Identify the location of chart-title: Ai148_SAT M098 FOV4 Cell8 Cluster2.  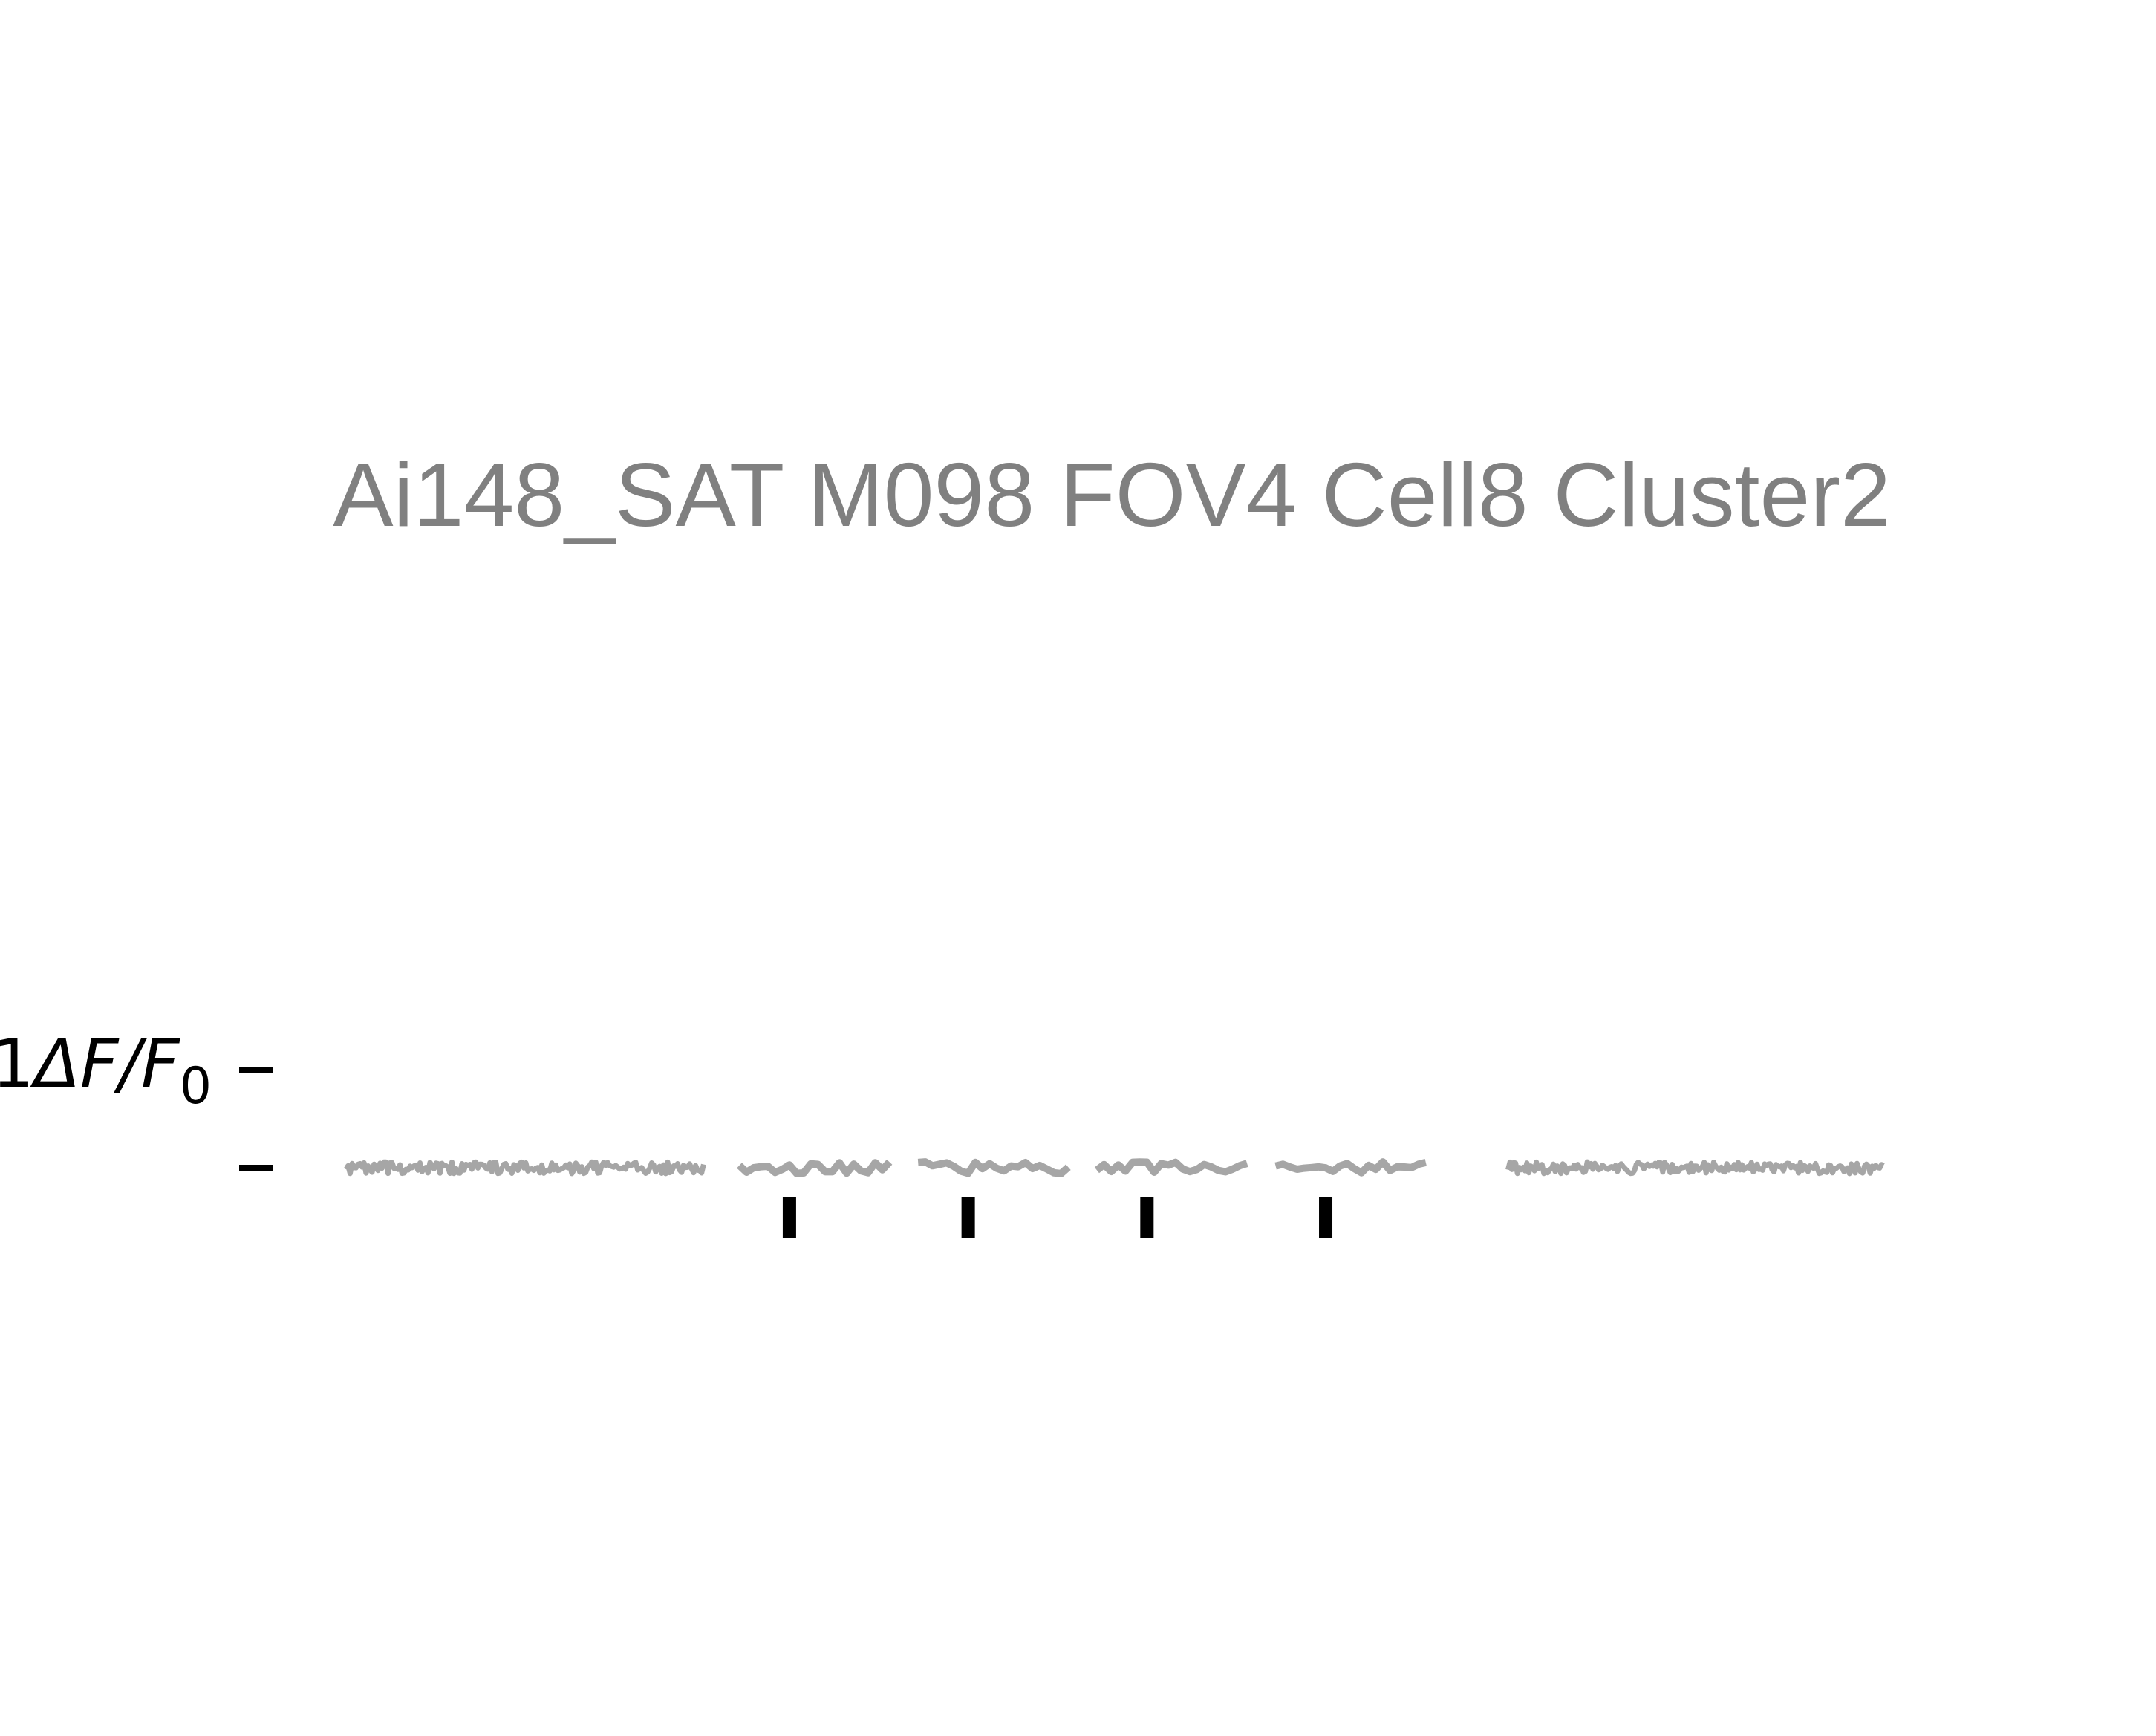
(1112, 494).